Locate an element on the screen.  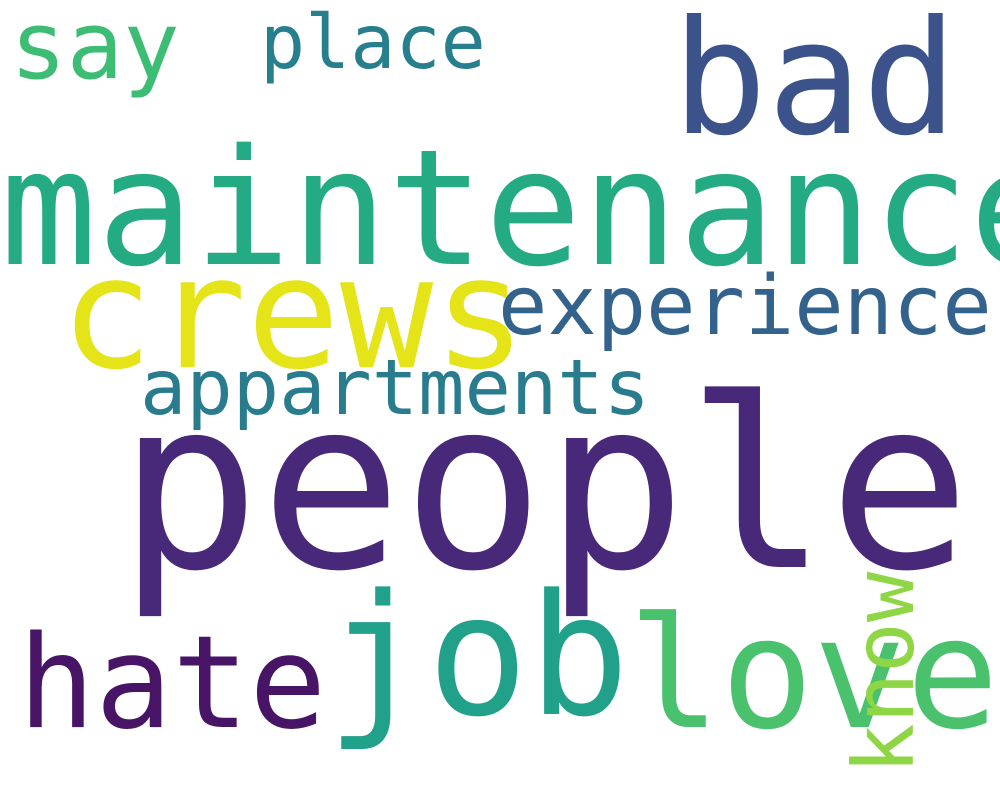
word-hate: hate is located at coordinates (172, 683).